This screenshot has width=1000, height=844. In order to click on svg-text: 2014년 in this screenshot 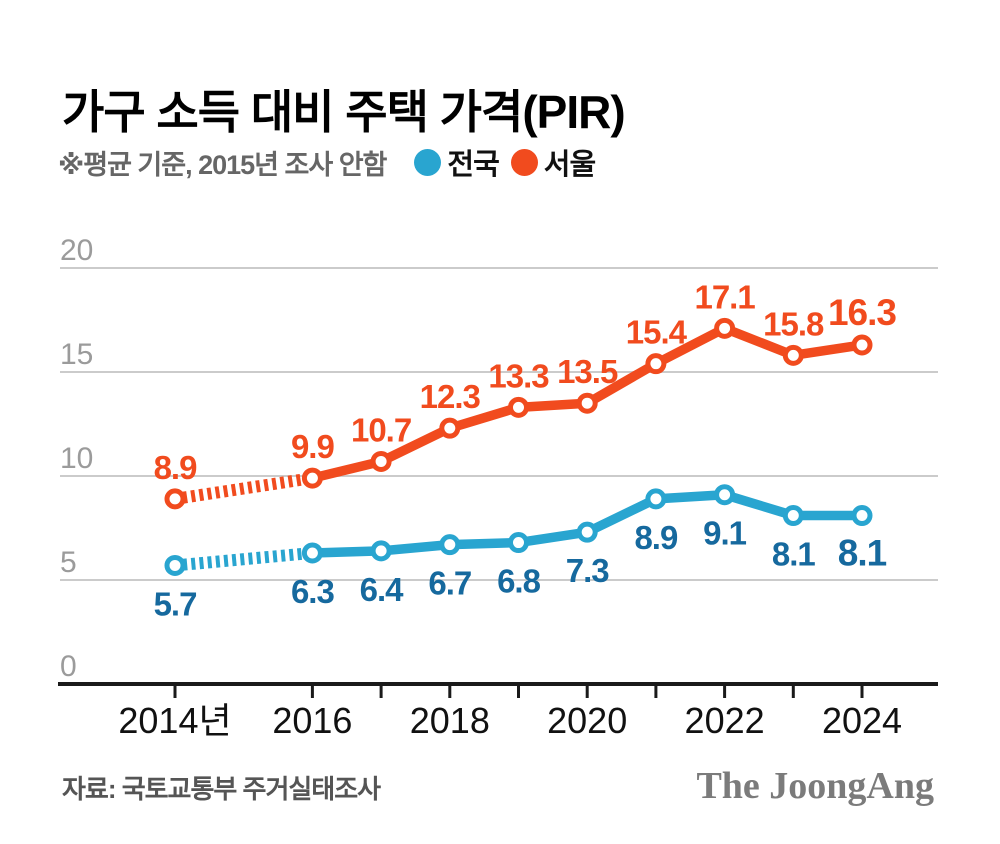, I will do `click(174, 720)`.